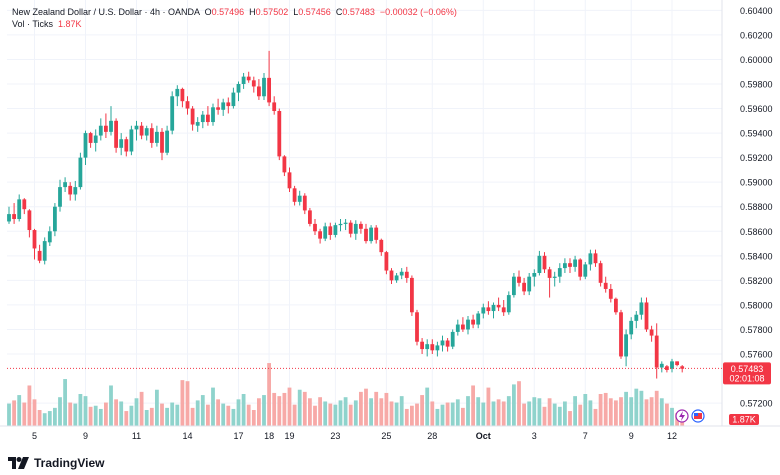 This screenshot has width=780, height=475. Describe the element at coordinates (418, 12) in the screenshot. I see `change-value: −0.00032 (−0.06%)` at that location.